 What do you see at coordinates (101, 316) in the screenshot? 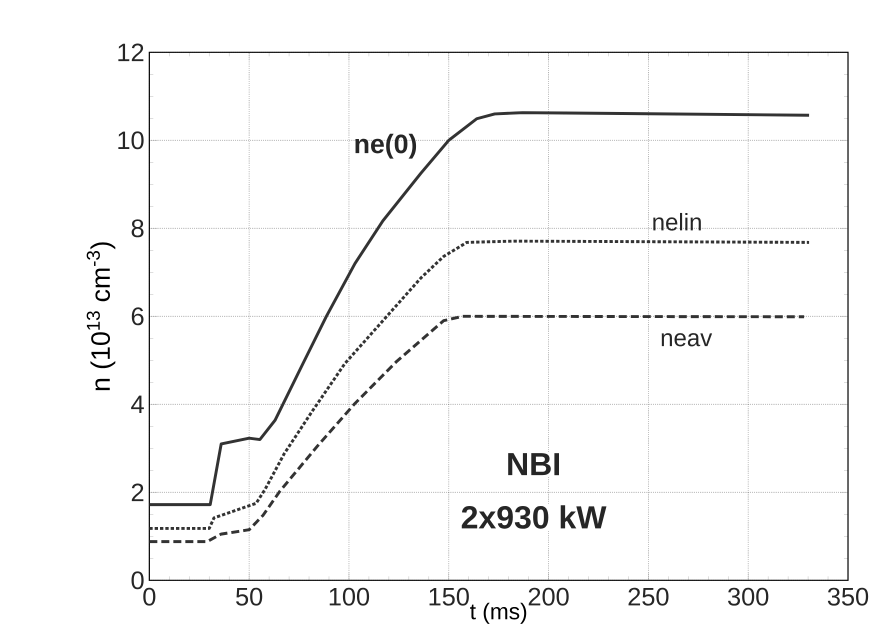
I see `y-axis-title: n (10$^{13}$ cm$^{-3}$)` at bounding box center [101, 316].